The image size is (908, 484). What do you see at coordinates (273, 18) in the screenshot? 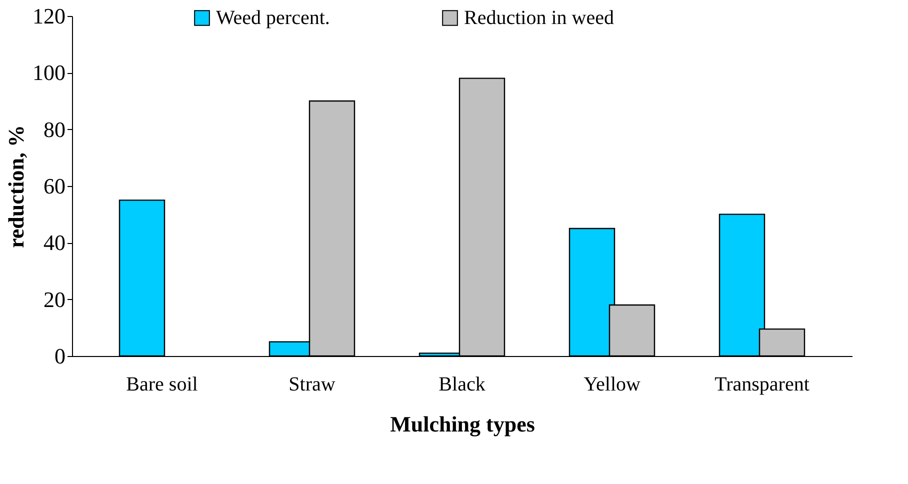
I see `legend-label: Weed percent.` at bounding box center [273, 18].